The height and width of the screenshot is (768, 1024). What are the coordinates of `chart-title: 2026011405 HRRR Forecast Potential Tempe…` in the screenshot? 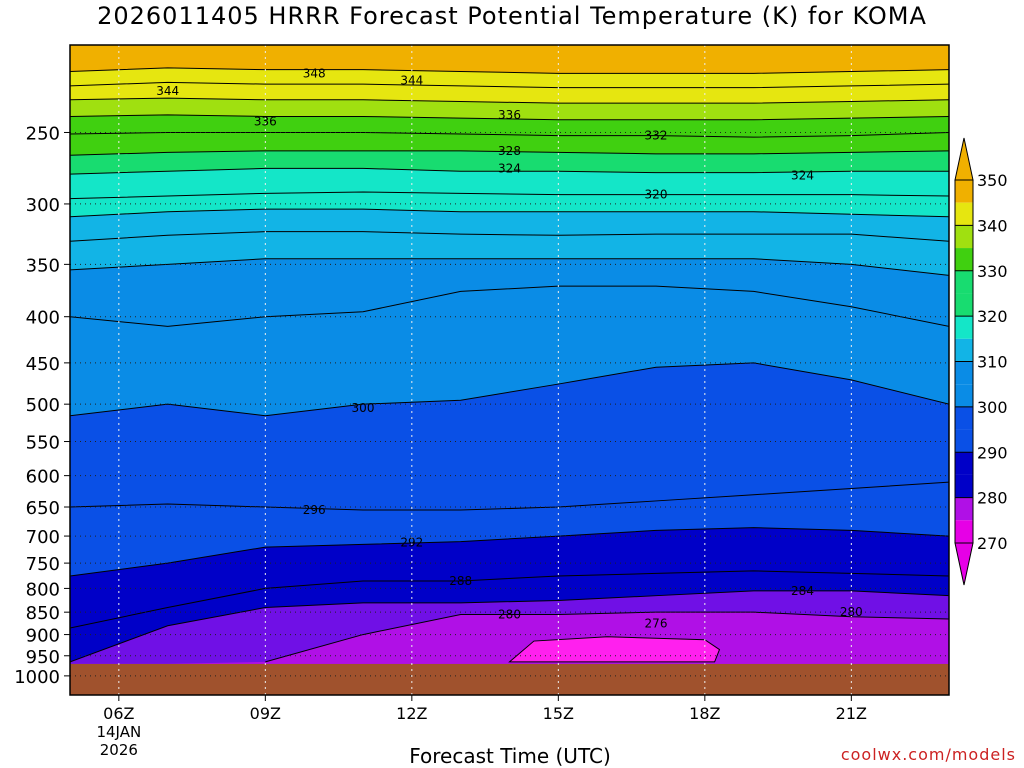 It's located at (512, 16).